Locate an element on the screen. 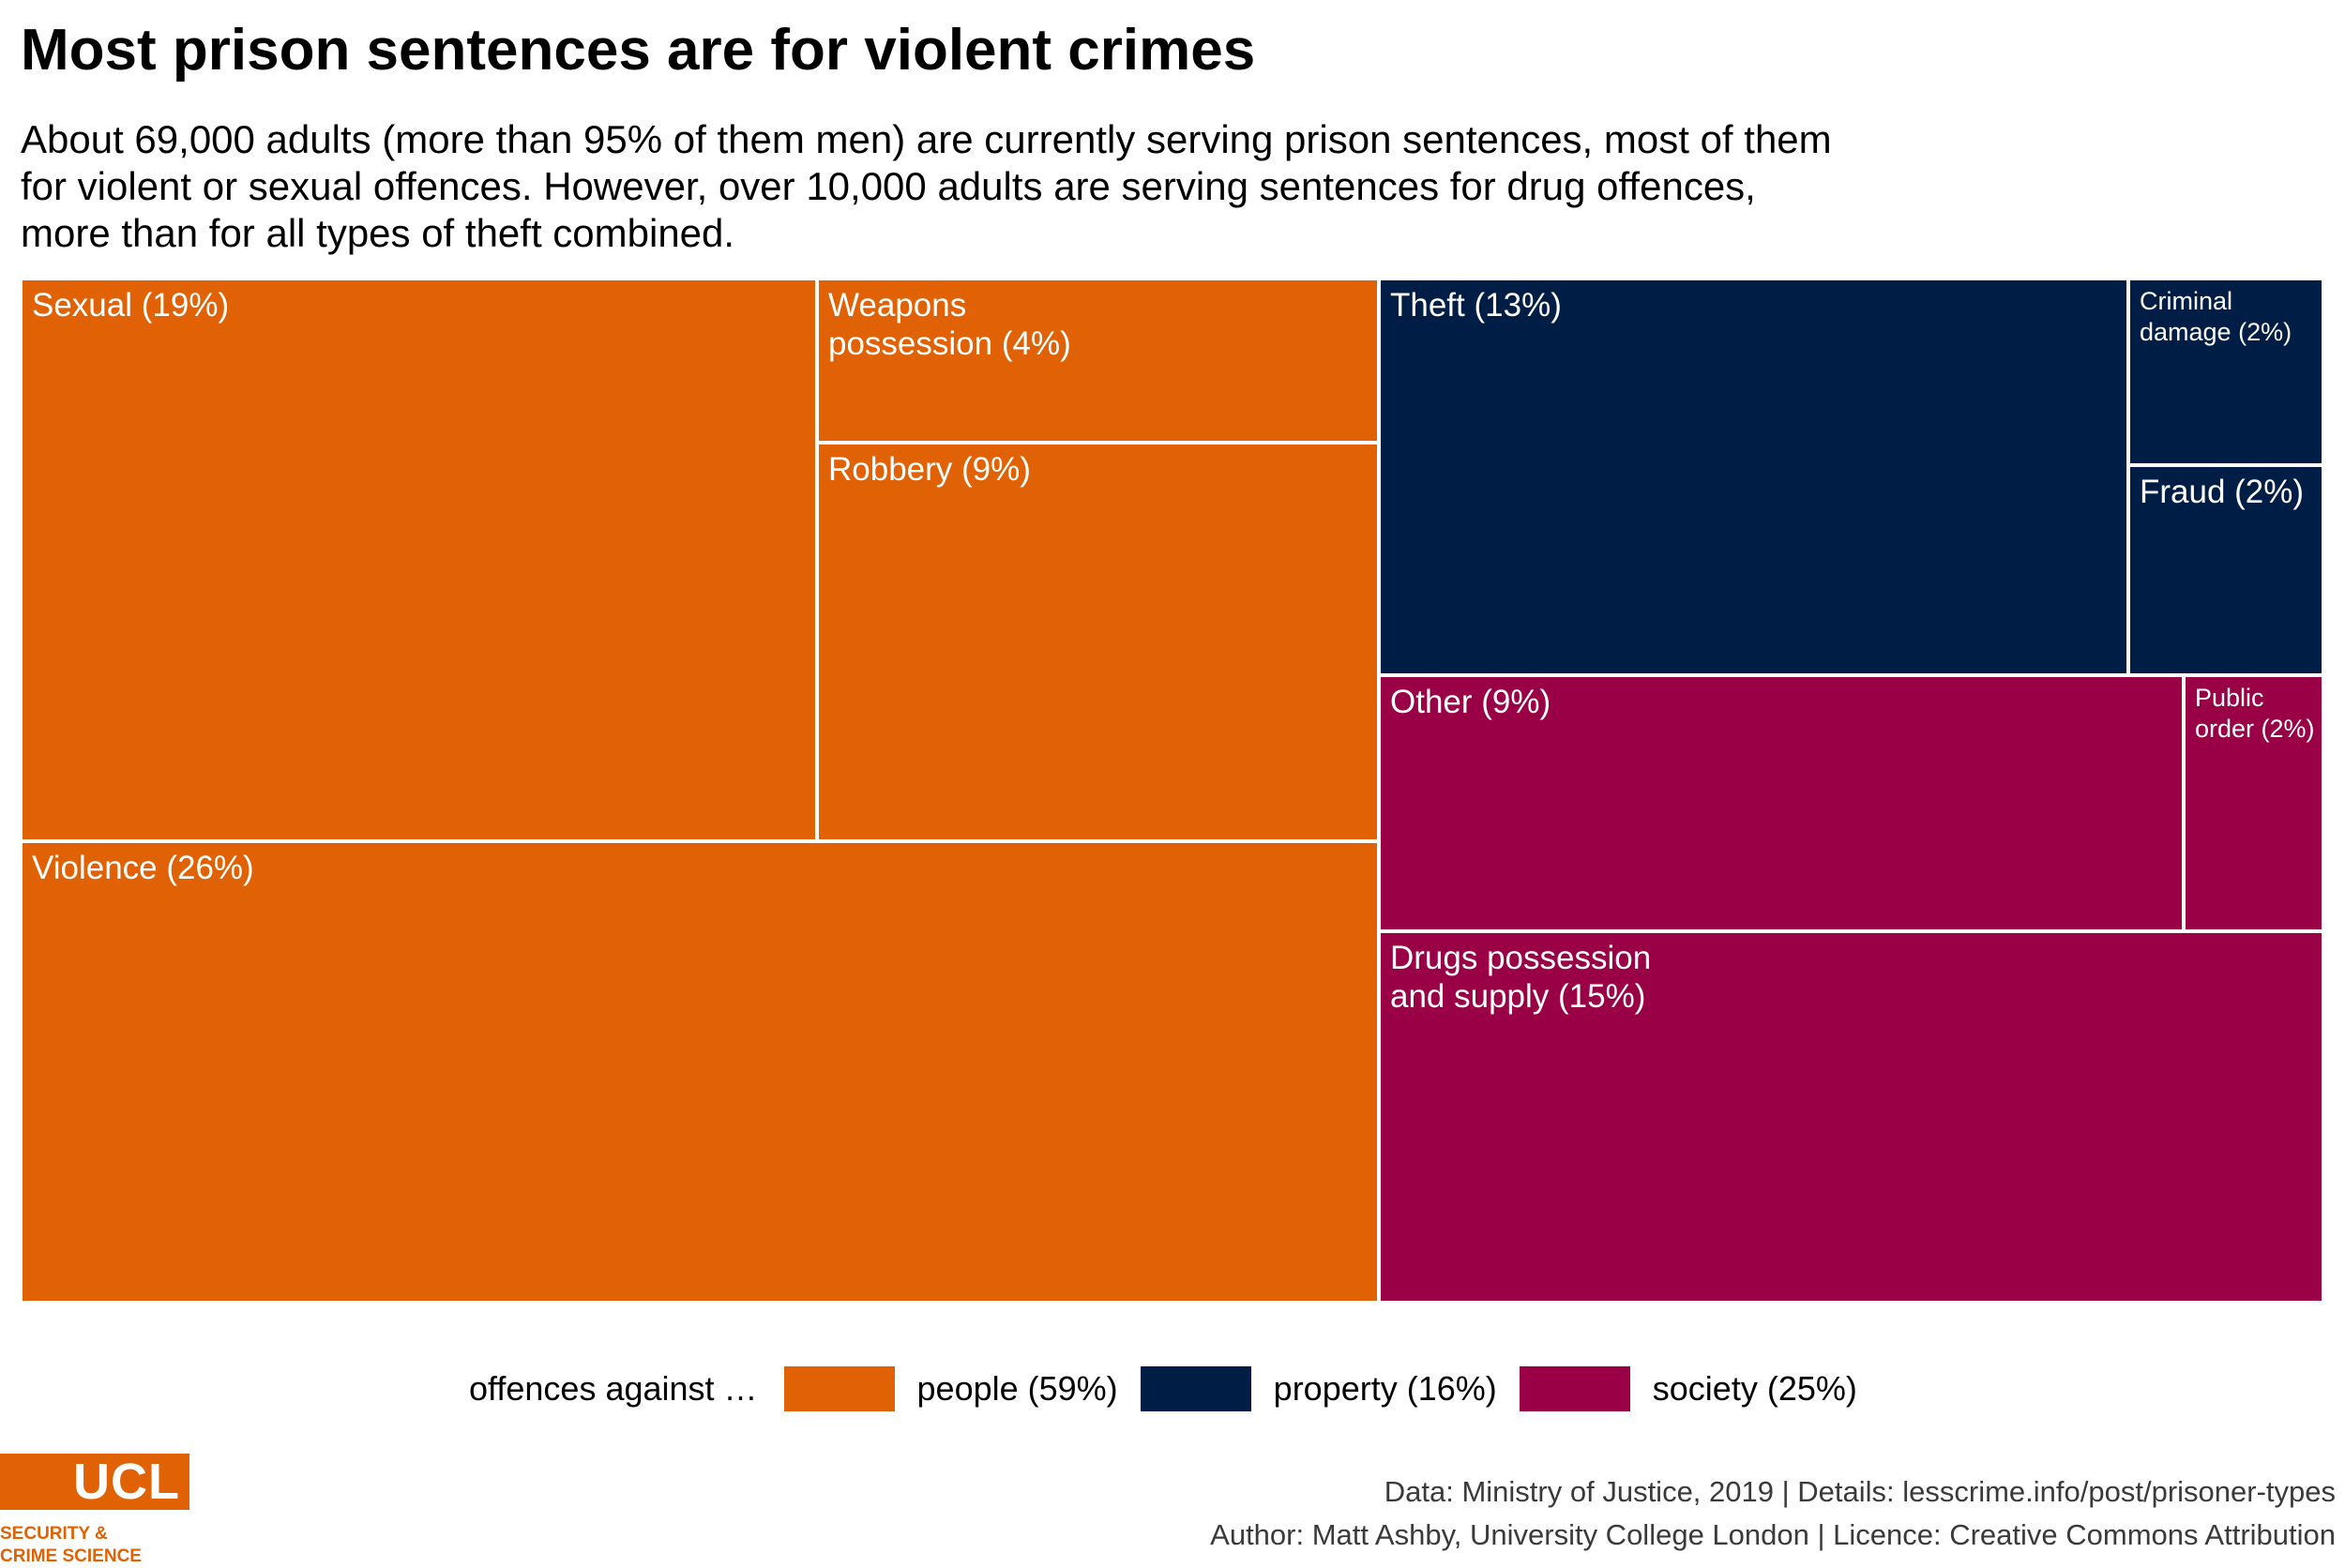 The height and width of the screenshot is (1568, 2345). treemap-label-criminal-damage: Criminal damage (2%) is located at coordinates (2216, 317).